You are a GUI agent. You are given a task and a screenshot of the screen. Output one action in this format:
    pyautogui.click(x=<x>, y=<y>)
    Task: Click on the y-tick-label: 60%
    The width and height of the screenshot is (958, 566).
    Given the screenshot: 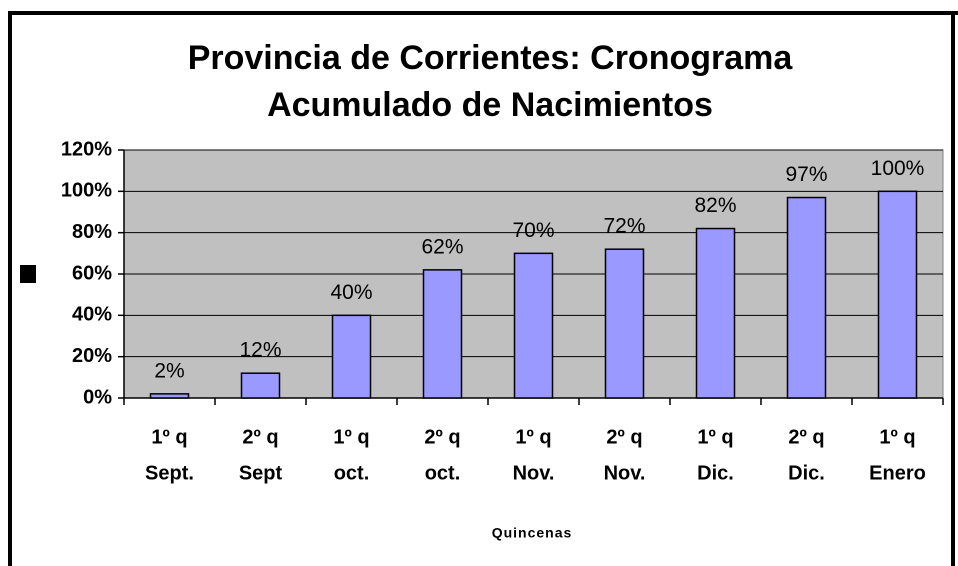 What is the action you would take?
    pyautogui.click(x=92, y=273)
    